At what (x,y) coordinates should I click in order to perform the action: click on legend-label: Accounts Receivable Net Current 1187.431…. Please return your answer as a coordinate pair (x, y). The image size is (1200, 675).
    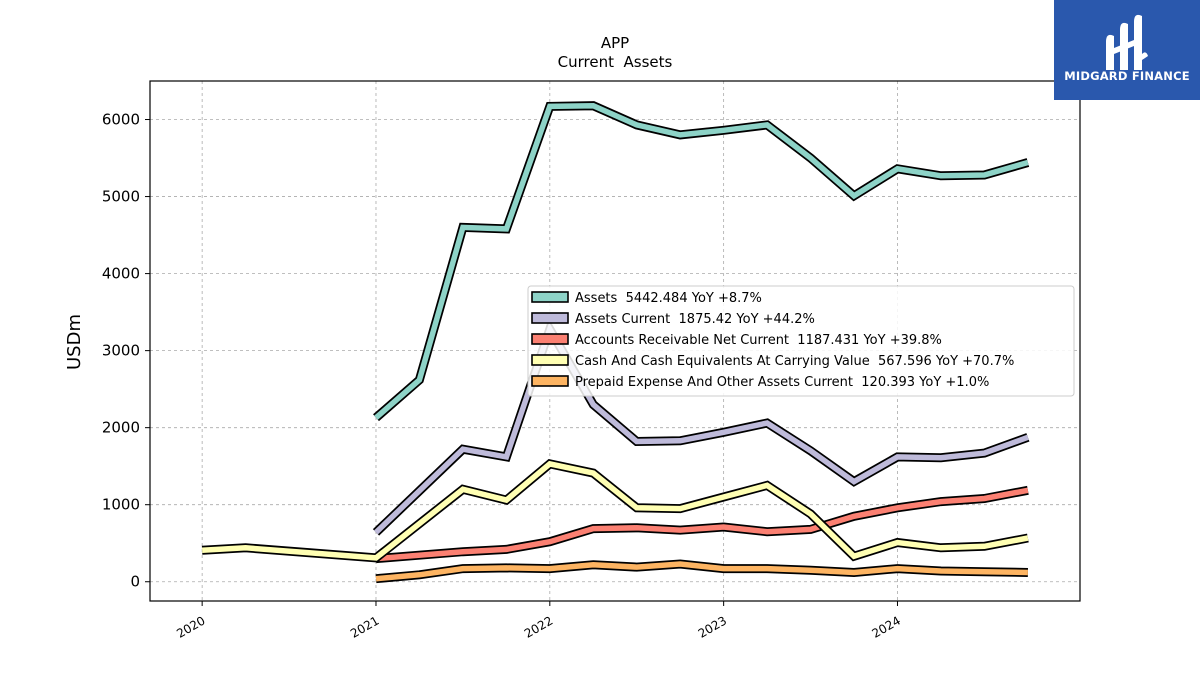
    Looking at the image, I should click on (758, 340).